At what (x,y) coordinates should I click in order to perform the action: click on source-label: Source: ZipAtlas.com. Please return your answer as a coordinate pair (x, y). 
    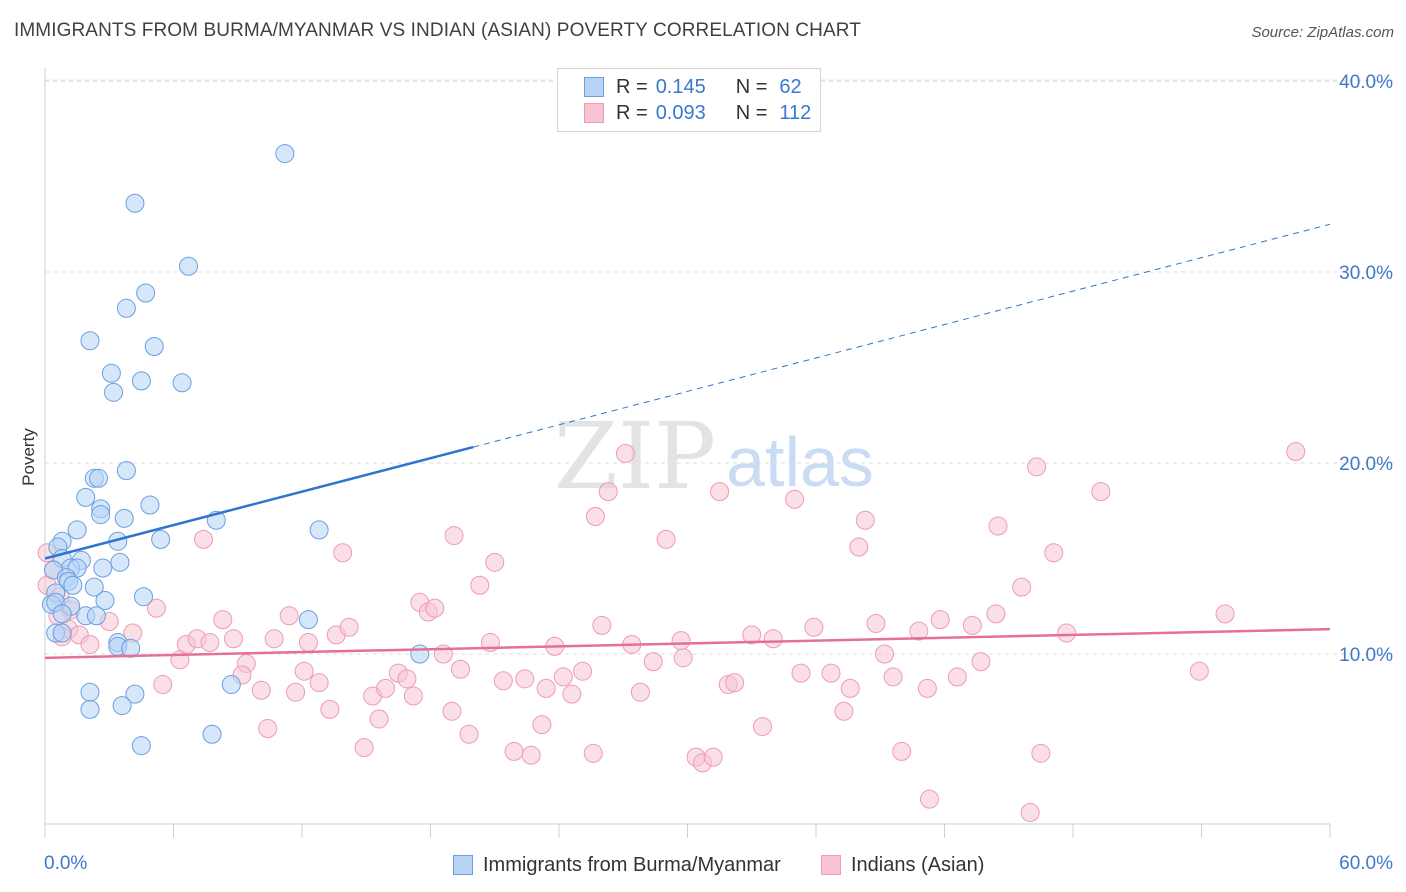
    Looking at the image, I should click on (1322, 32).